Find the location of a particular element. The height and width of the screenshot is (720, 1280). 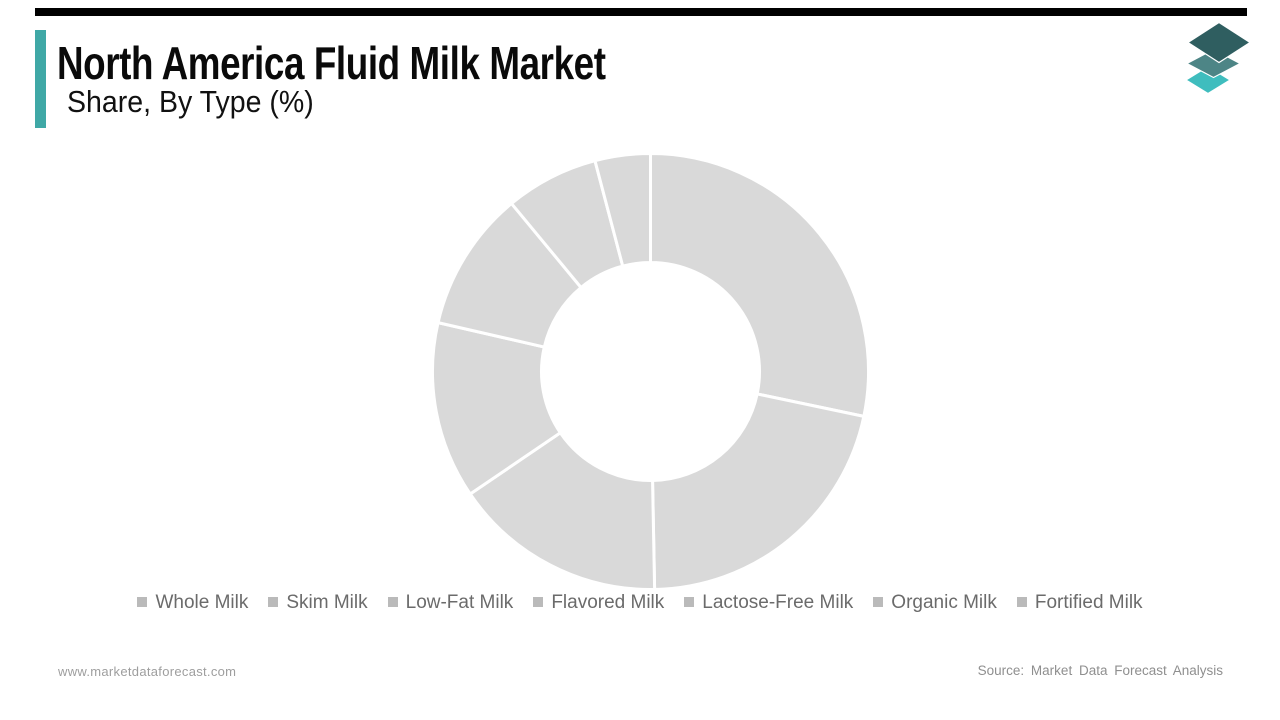

donut-slice-low-fat-milk is located at coordinates (562, 511).